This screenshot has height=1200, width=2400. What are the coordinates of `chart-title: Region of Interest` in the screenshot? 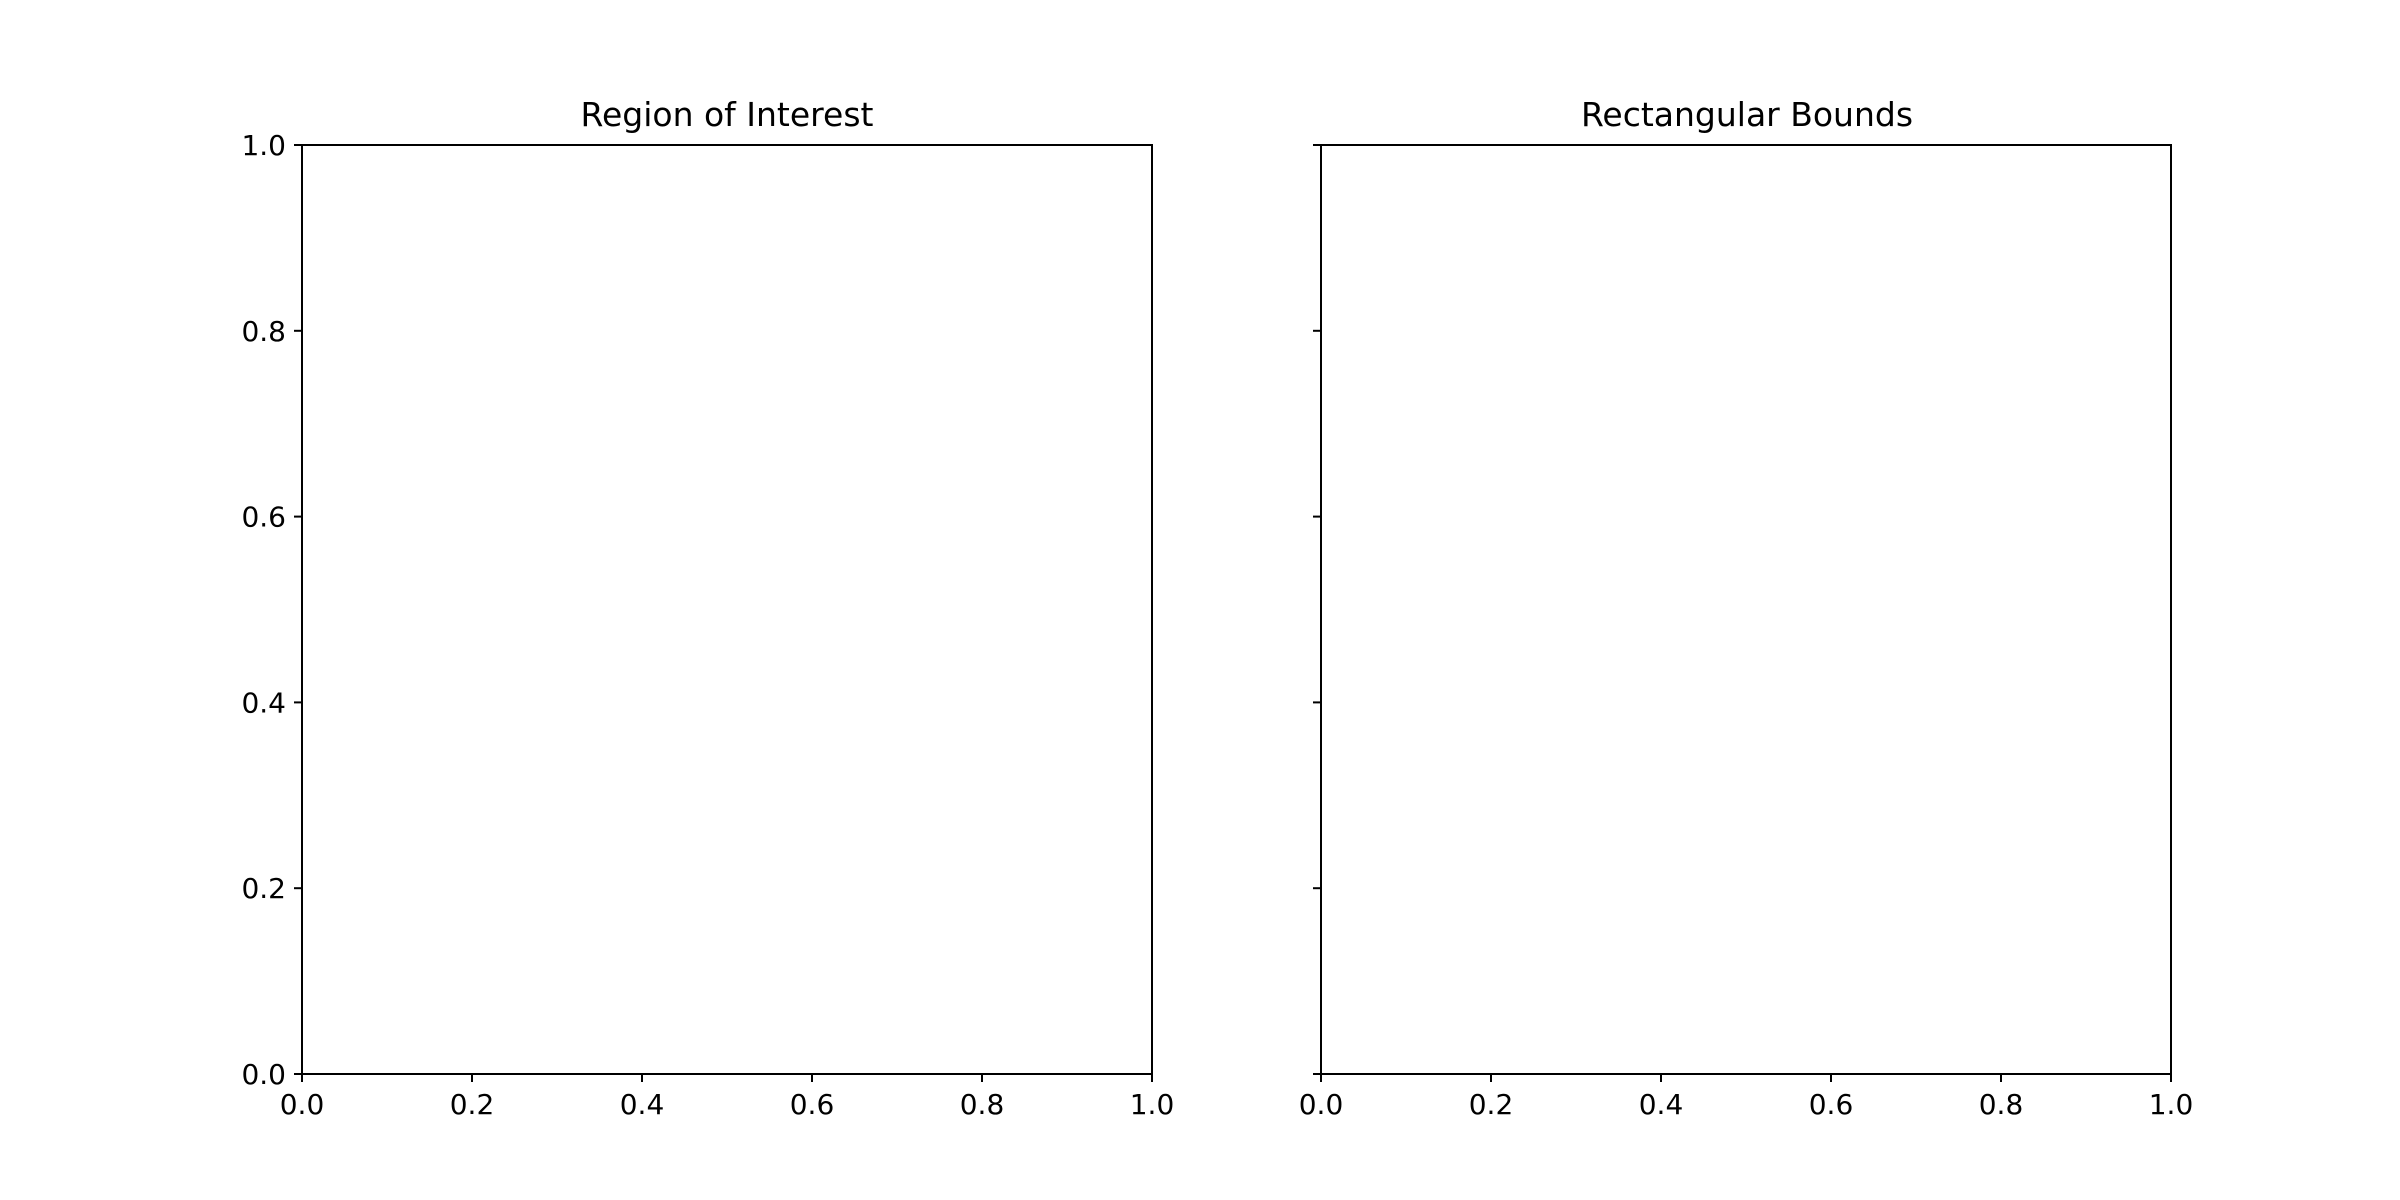 It's located at (727, 114).